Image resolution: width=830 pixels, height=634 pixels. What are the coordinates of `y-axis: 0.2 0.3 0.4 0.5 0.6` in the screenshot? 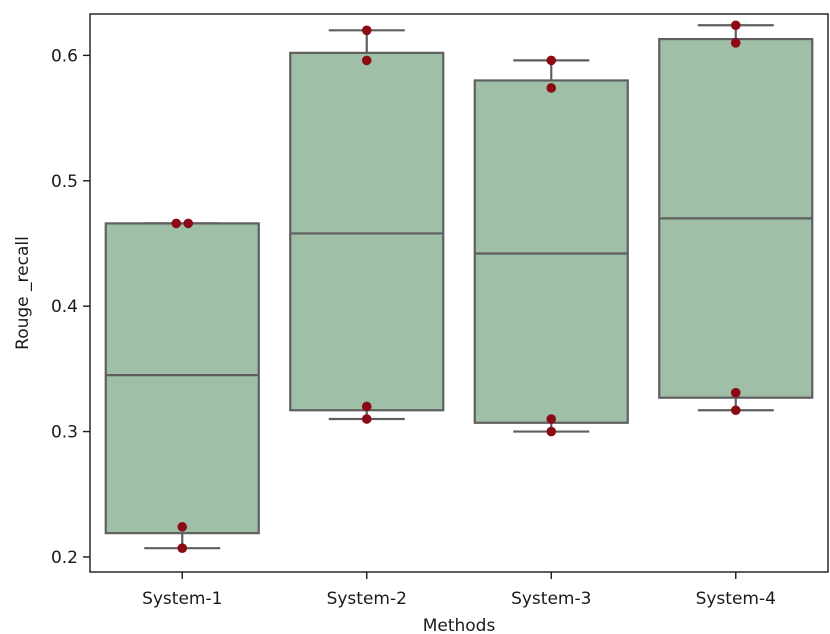 It's located at (70, 307).